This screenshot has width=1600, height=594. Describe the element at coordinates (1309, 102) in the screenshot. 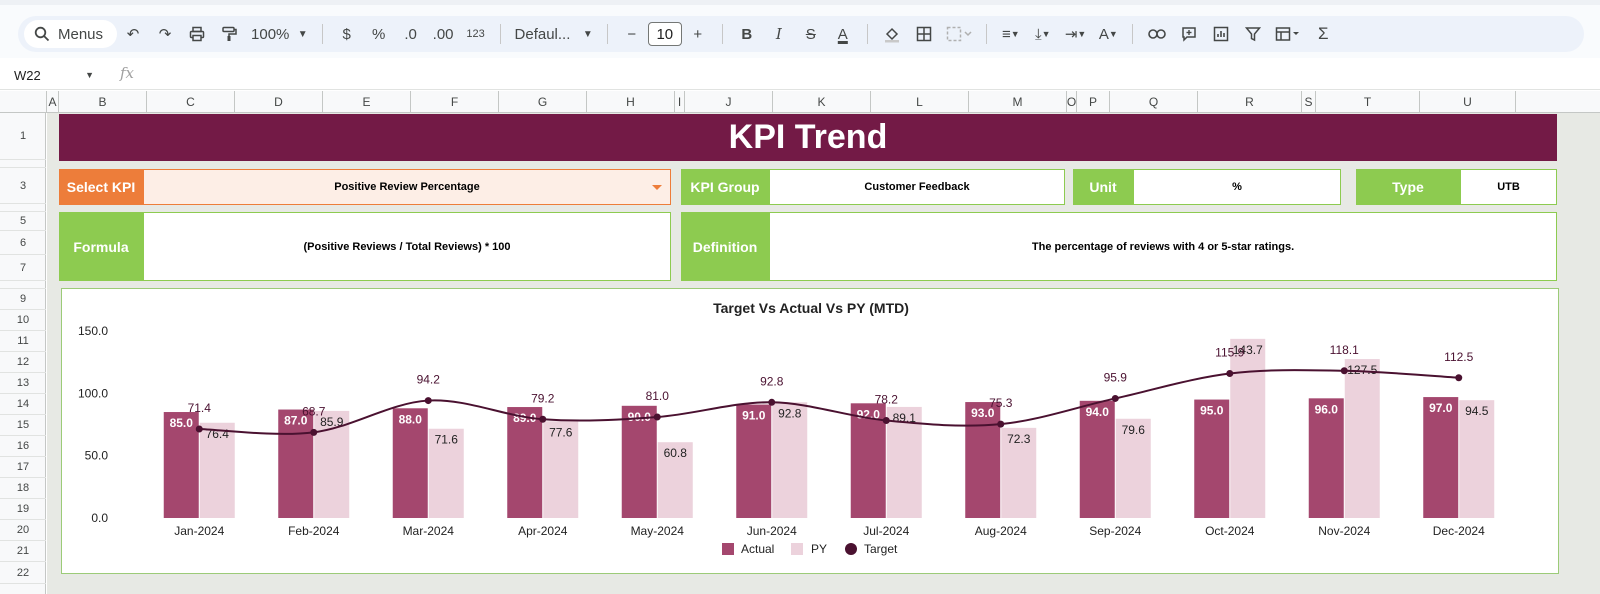

I see `column-header: S` at that location.